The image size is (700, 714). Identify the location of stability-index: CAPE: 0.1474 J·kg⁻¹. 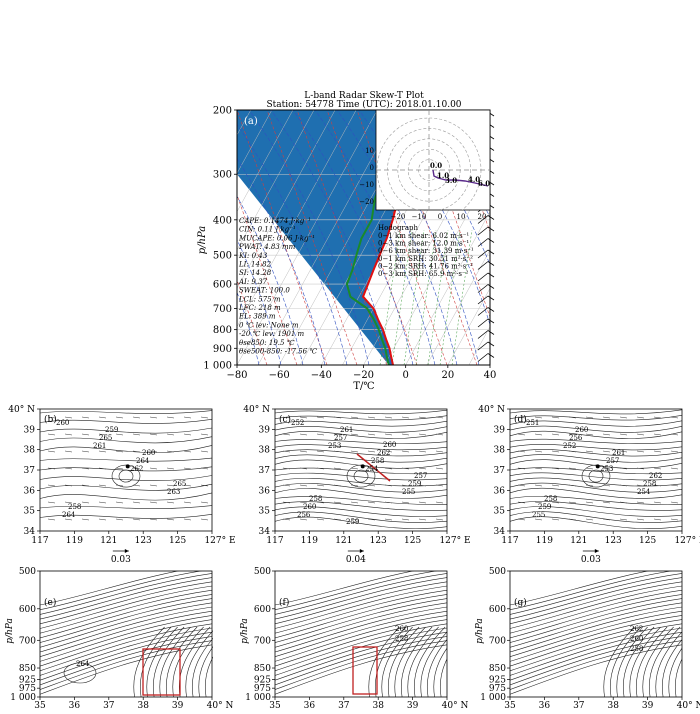
(275, 221).